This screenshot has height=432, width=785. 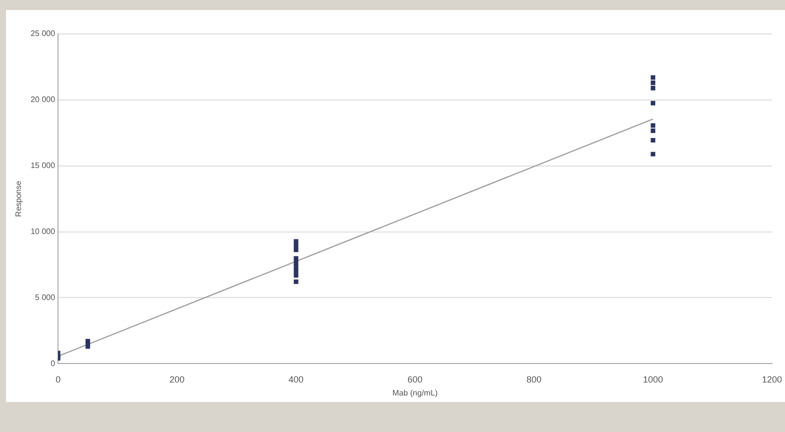 I want to click on y-axis-title: Response, so click(x=19, y=198).